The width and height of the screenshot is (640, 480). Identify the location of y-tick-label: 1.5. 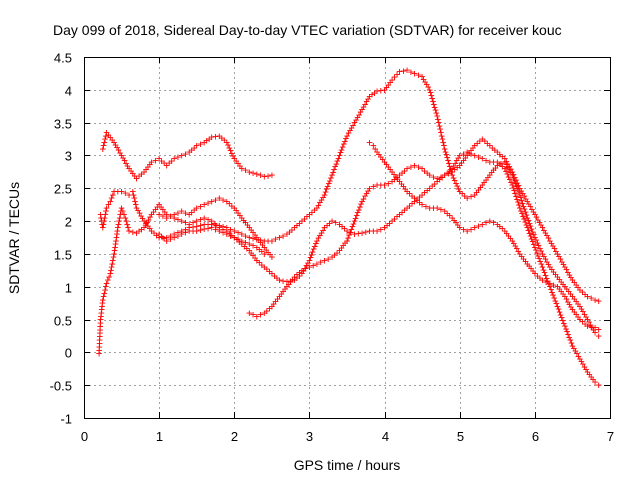
(63, 255).